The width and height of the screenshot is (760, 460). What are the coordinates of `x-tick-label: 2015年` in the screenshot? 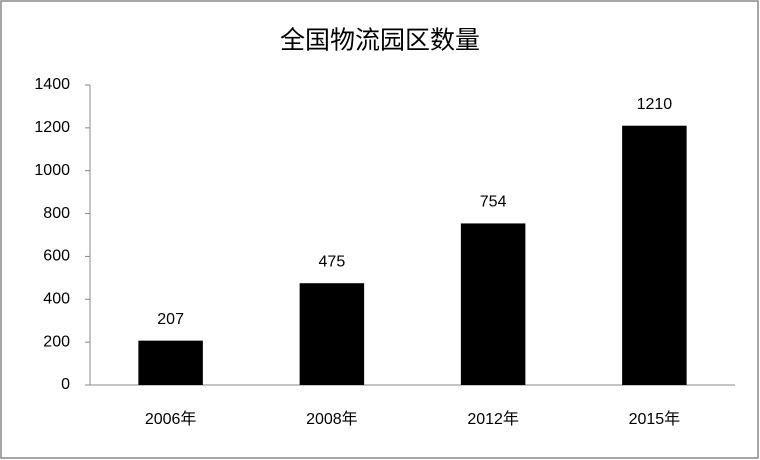 It's located at (655, 419).